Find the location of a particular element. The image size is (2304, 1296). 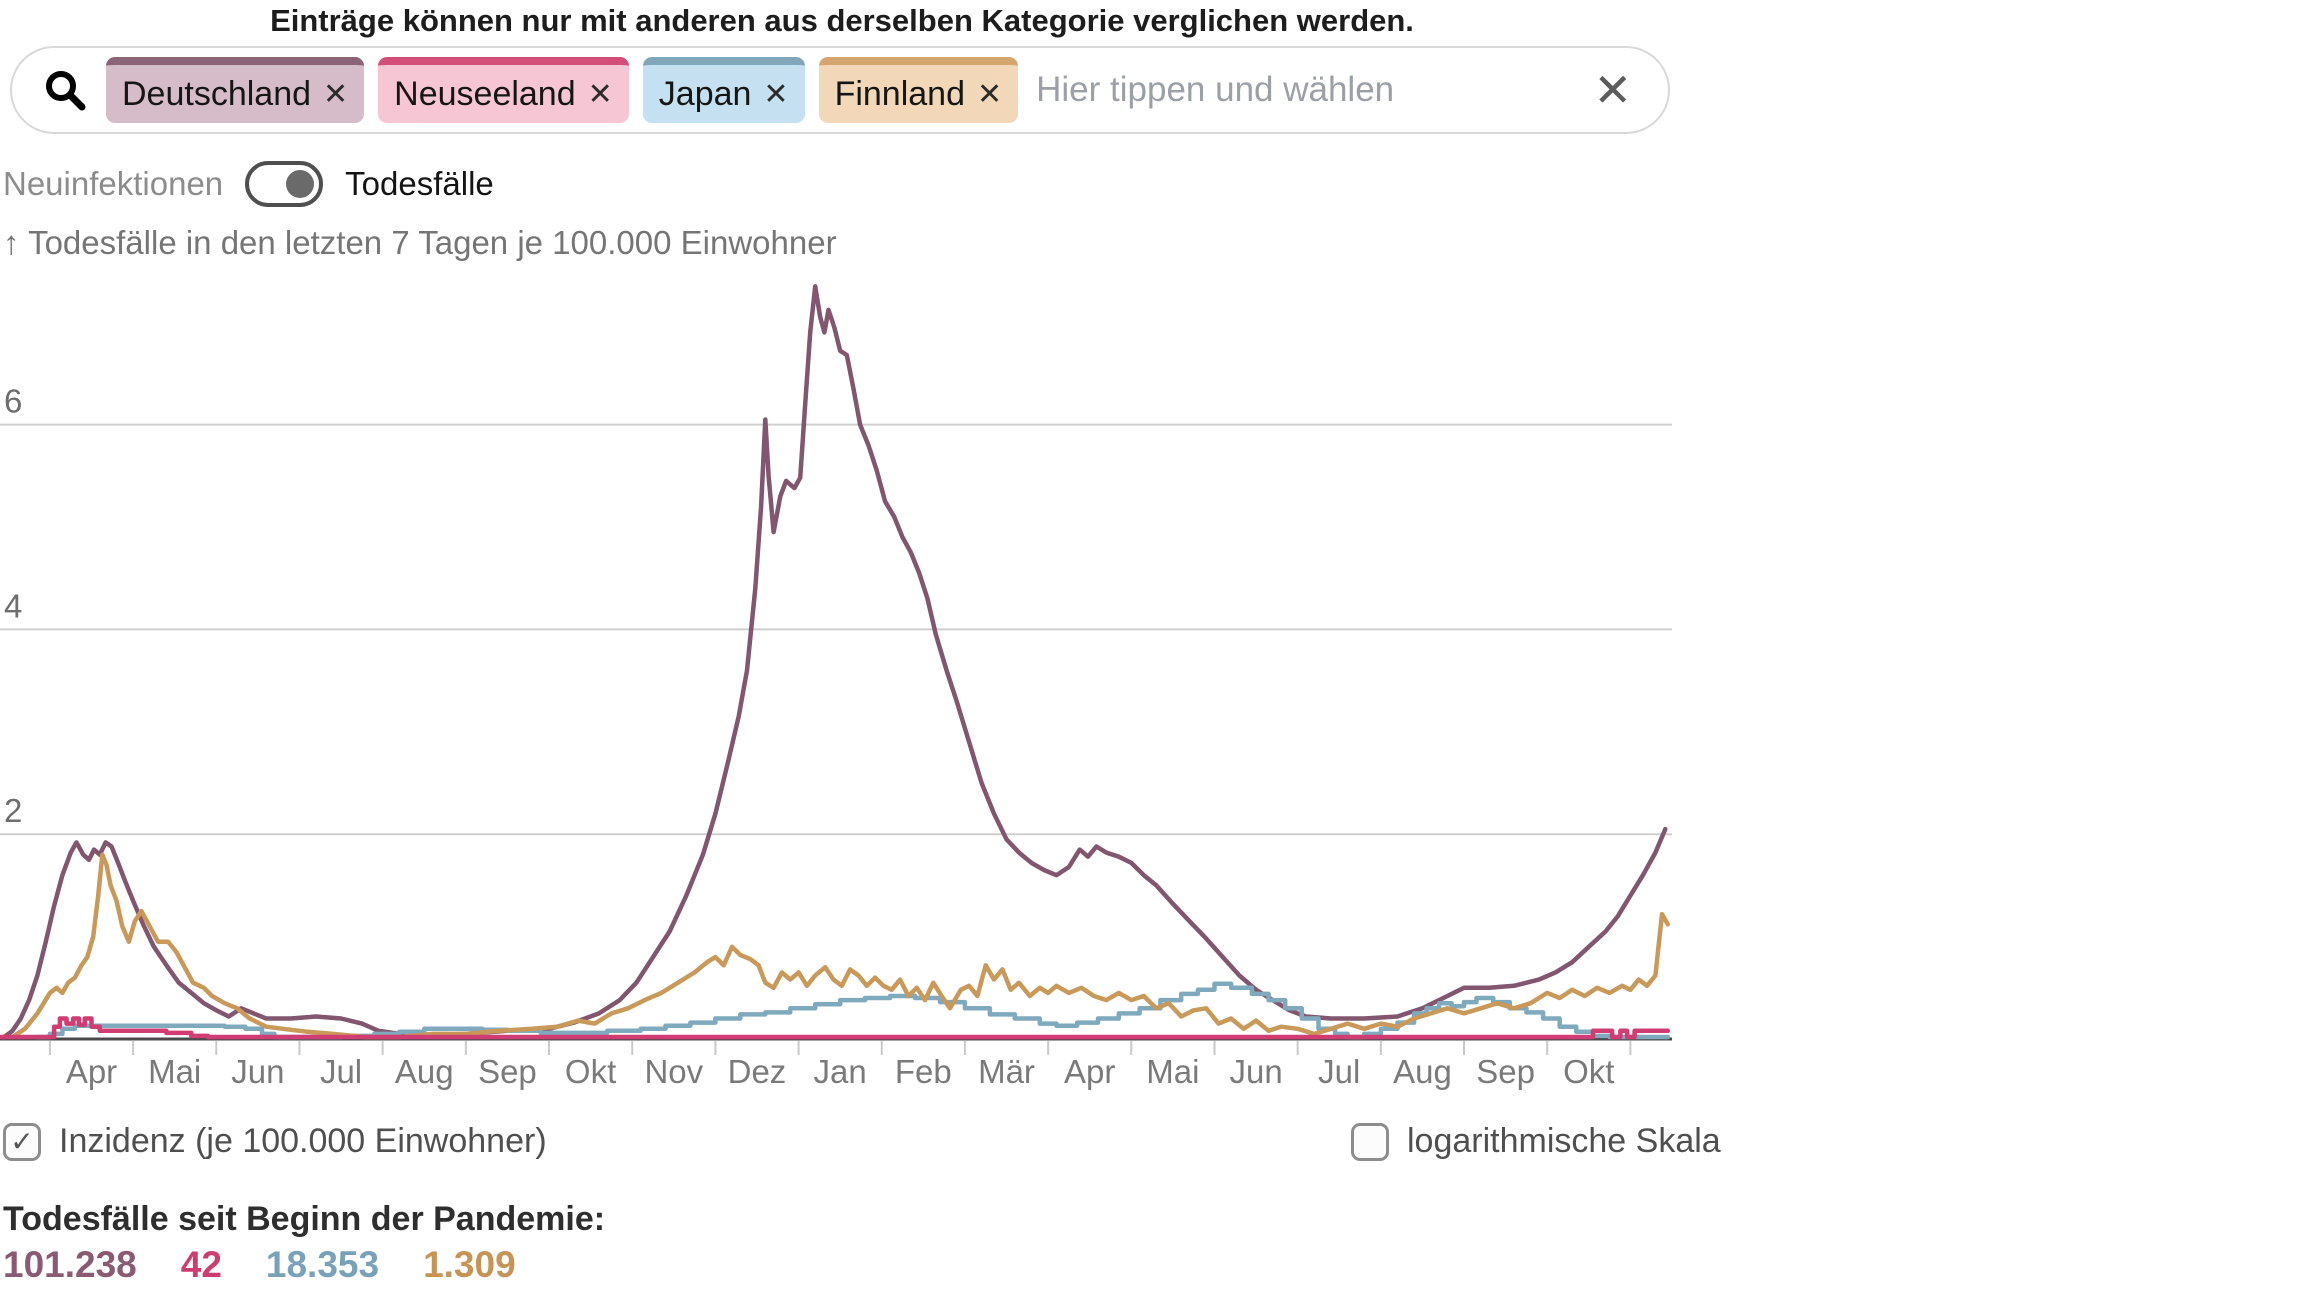

series-line-neuseeland is located at coordinates (835, 1028).